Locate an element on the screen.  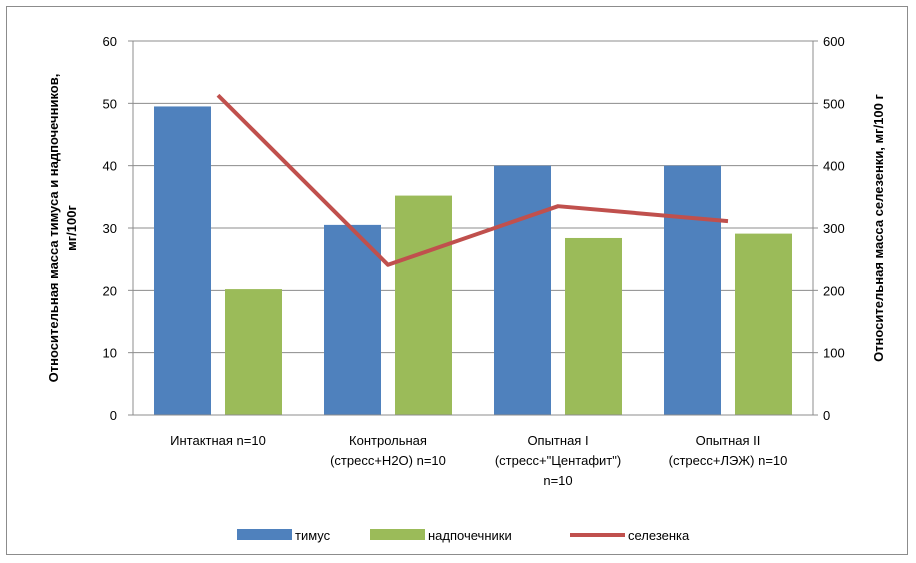
y2-tick-label: 300 is located at coordinates (834, 228).